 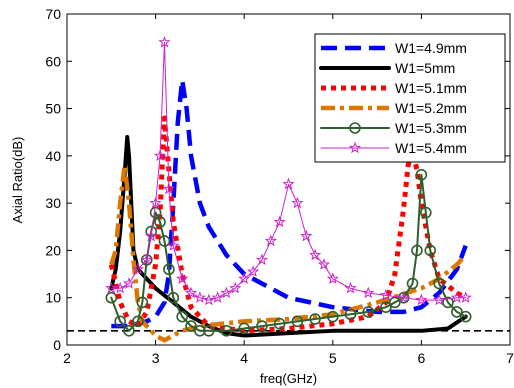 I want to click on y-tick-label: 60, so click(x=53, y=61).